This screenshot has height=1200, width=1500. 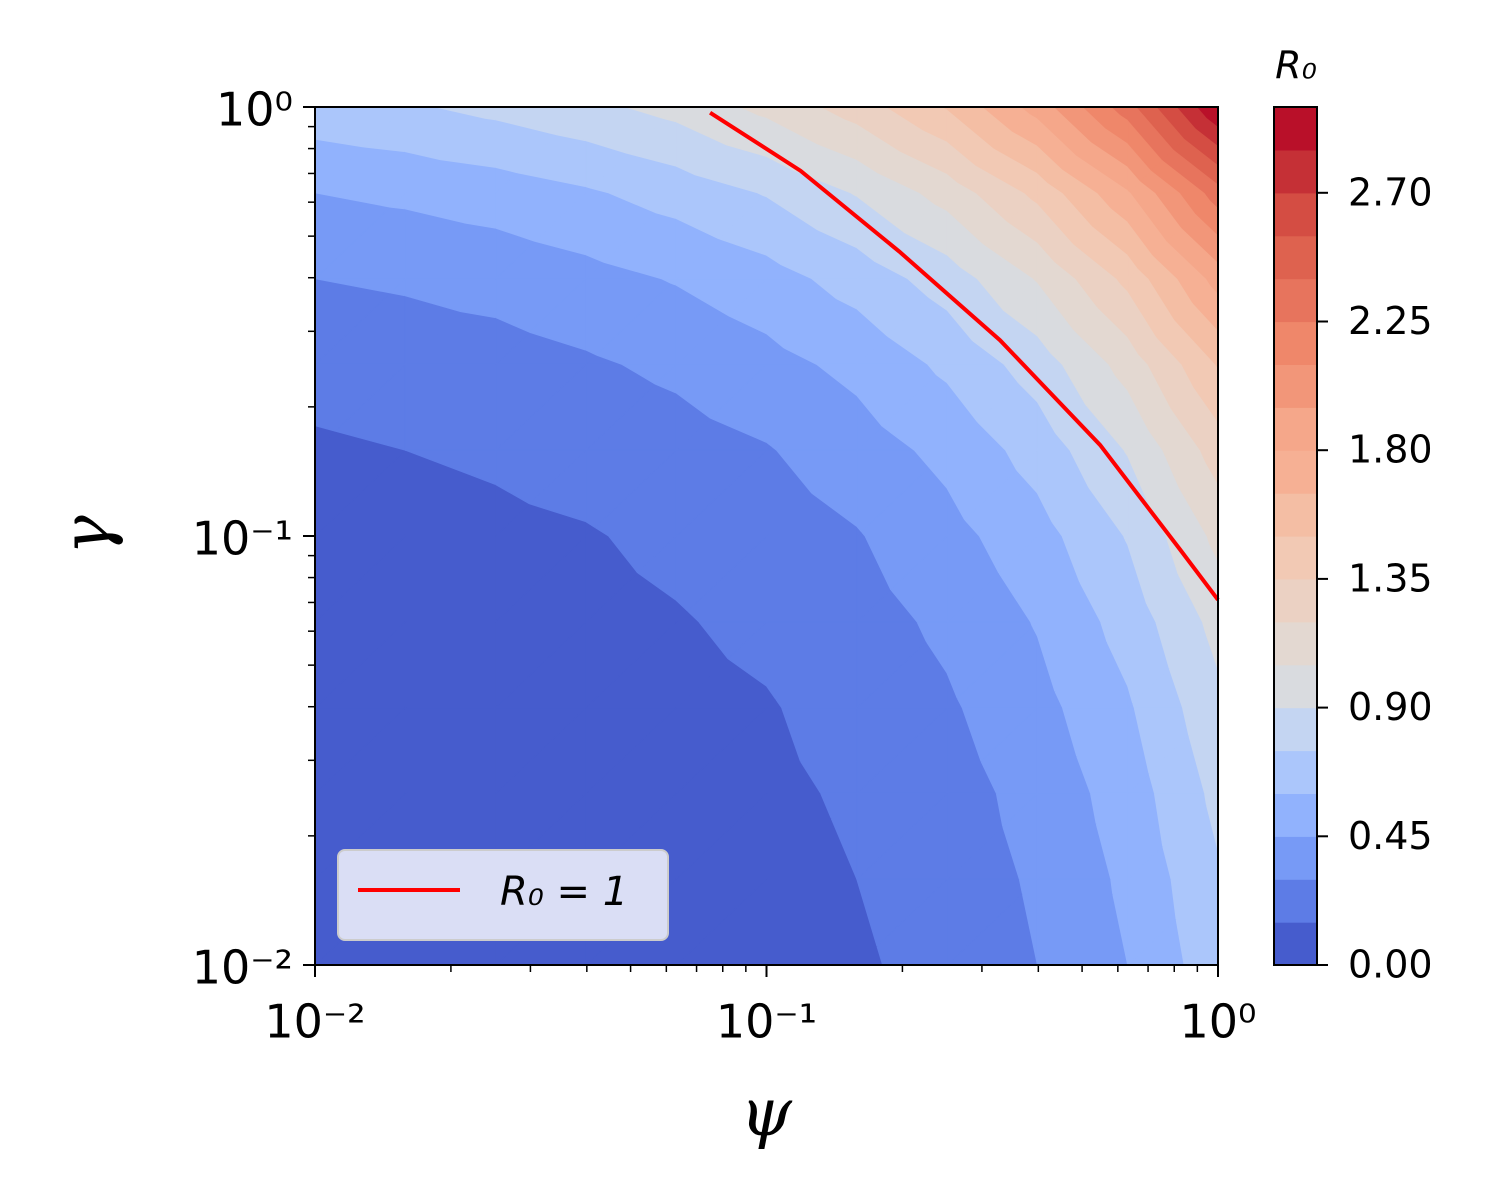 I want to click on colorbar-tick-label: 2.70, so click(x=1390, y=192).